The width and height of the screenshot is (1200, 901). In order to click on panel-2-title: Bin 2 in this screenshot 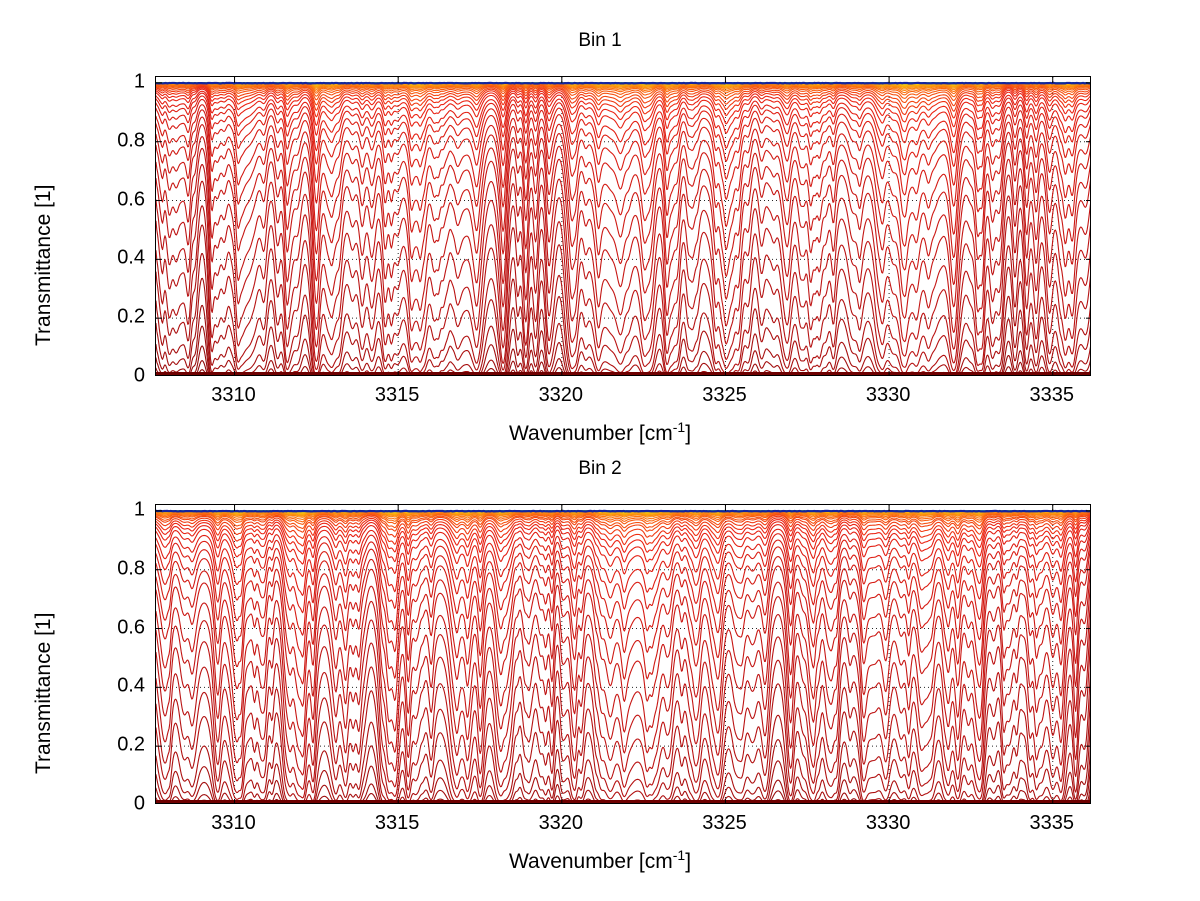, I will do `click(600, 468)`.